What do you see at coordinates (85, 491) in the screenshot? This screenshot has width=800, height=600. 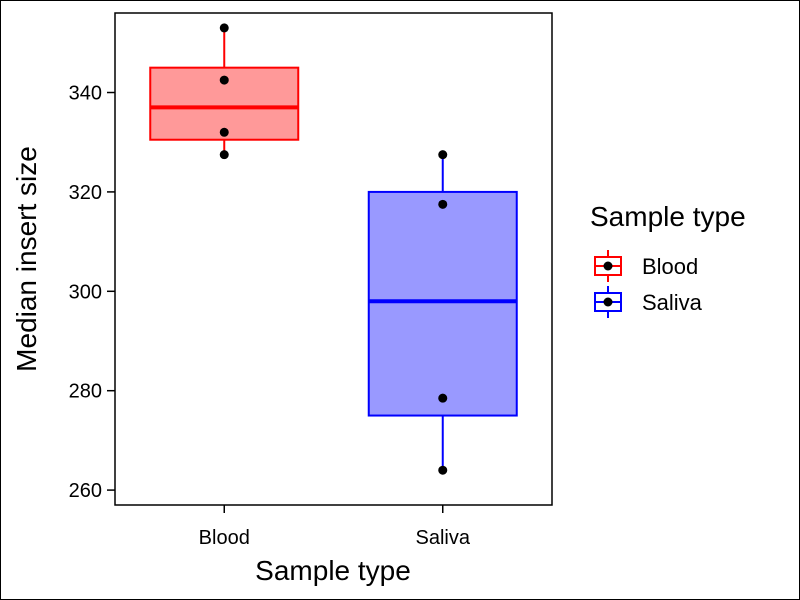 I see `y-tick-label: 260` at bounding box center [85, 491].